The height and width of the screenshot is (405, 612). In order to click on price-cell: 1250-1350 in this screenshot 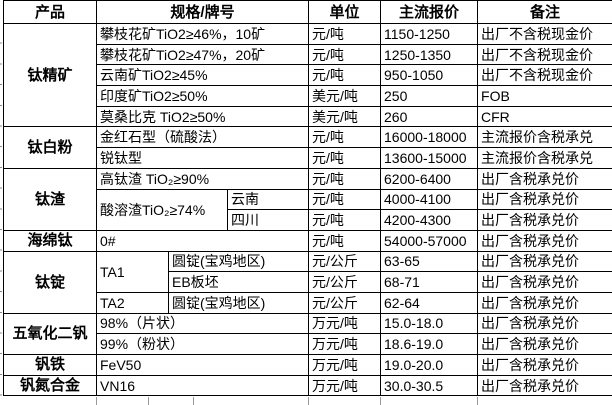, I will do `click(429, 54)`.